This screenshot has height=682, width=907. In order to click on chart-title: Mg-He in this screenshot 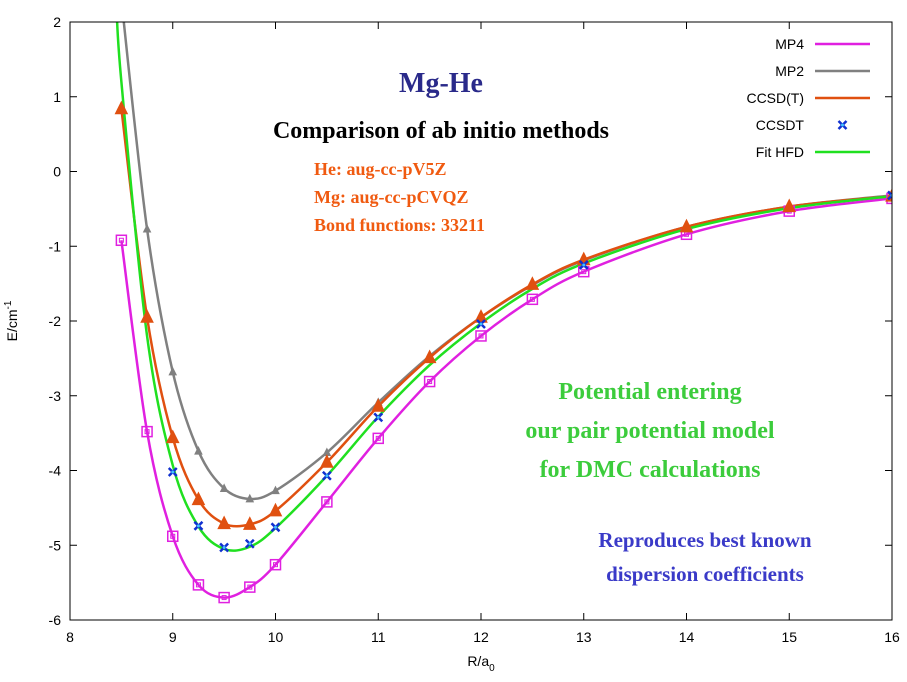, I will do `click(441, 83)`.